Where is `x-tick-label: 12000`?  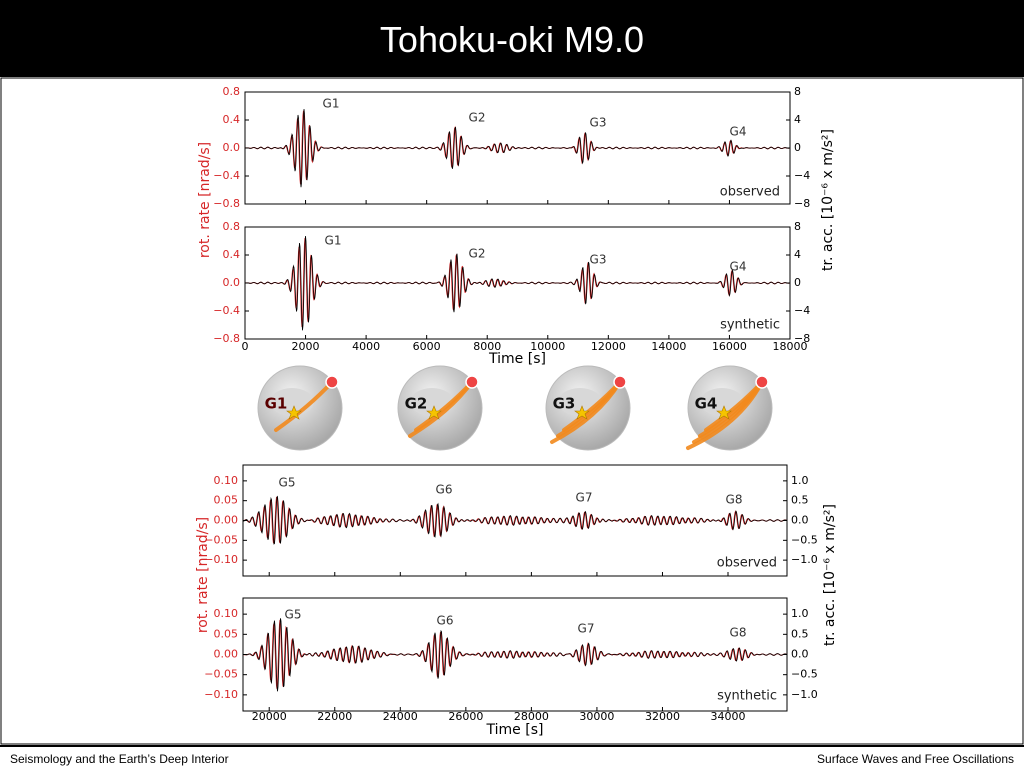
x-tick-label: 12000 is located at coordinates (608, 346).